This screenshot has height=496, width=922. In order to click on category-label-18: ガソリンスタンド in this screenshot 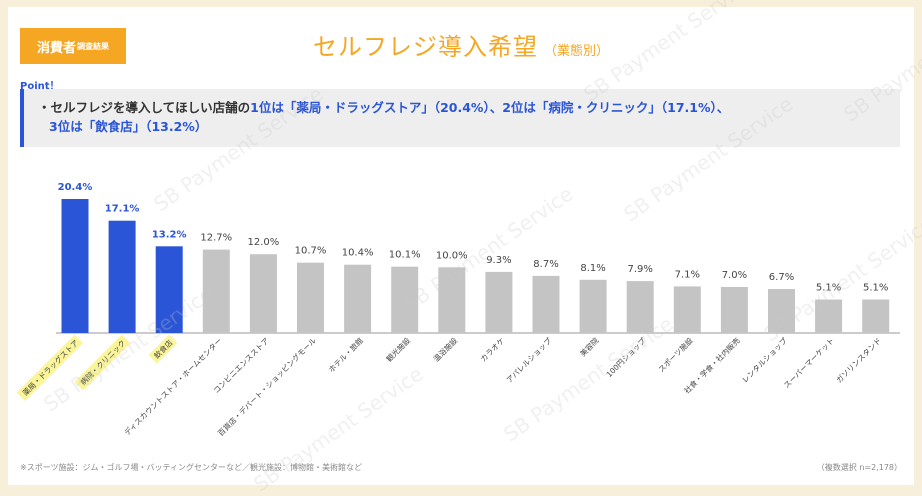, I will do `click(858, 359)`.